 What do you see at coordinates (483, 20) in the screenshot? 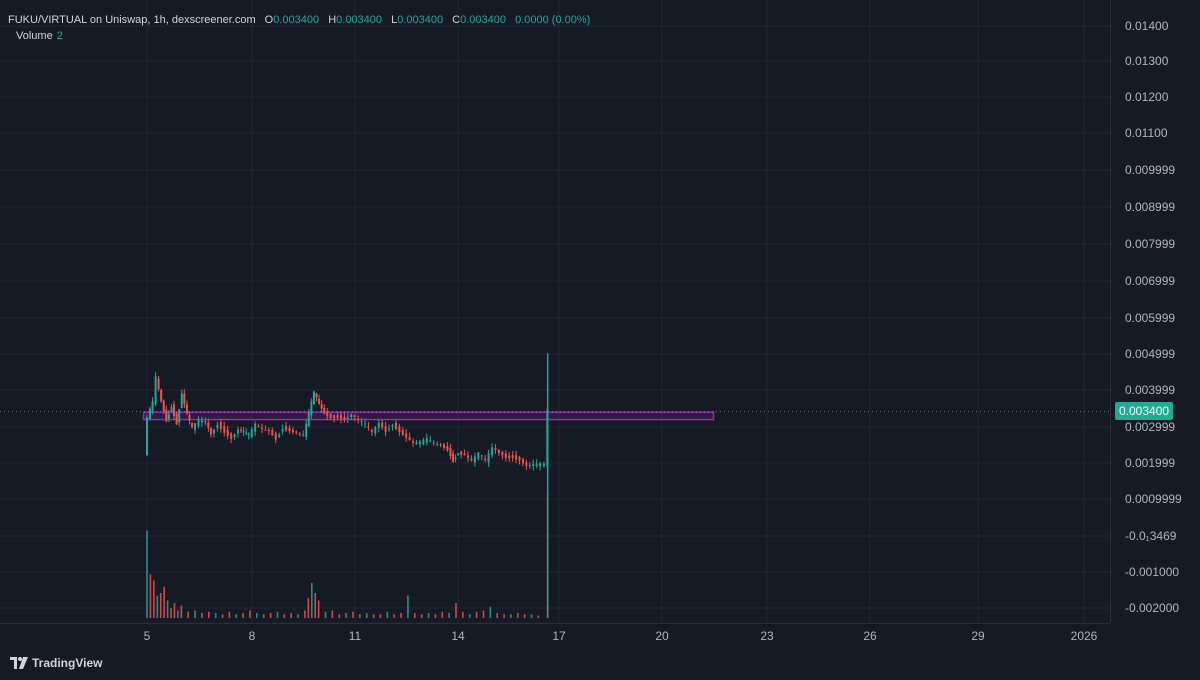
I see `close-value: 0.003400` at bounding box center [483, 20].